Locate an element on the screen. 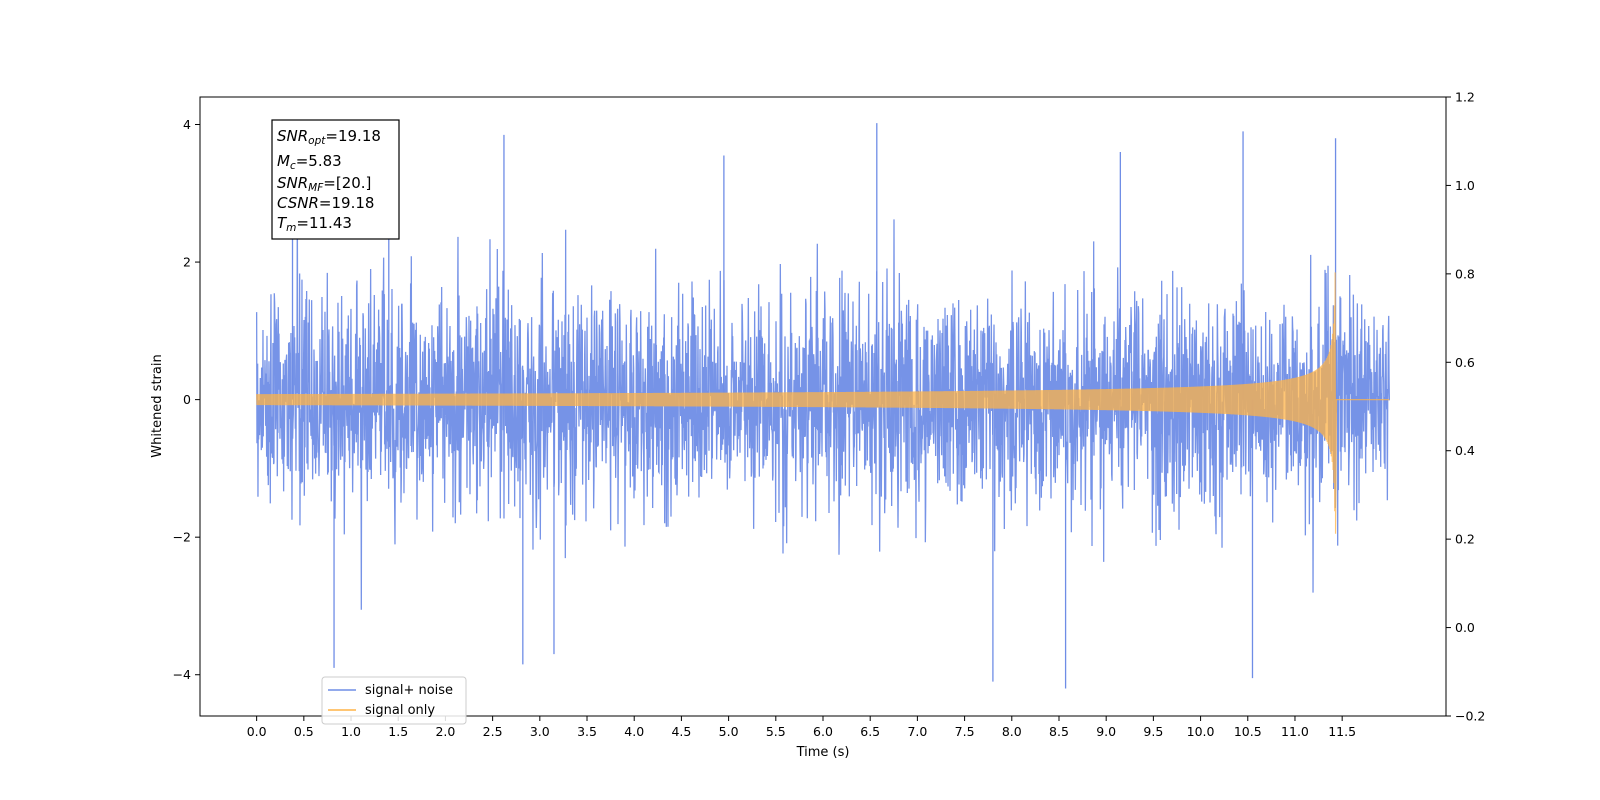 Image resolution: width=1600 pixels, height=800 pixels. y2-tick-label: 0.6 is located at coordinates (1465, 362).